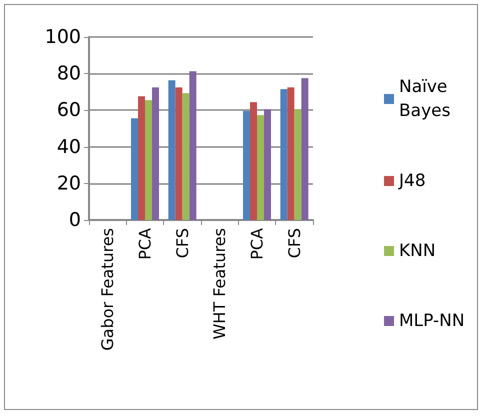  I want to click on legend-label: KNN, so click(417, 251).